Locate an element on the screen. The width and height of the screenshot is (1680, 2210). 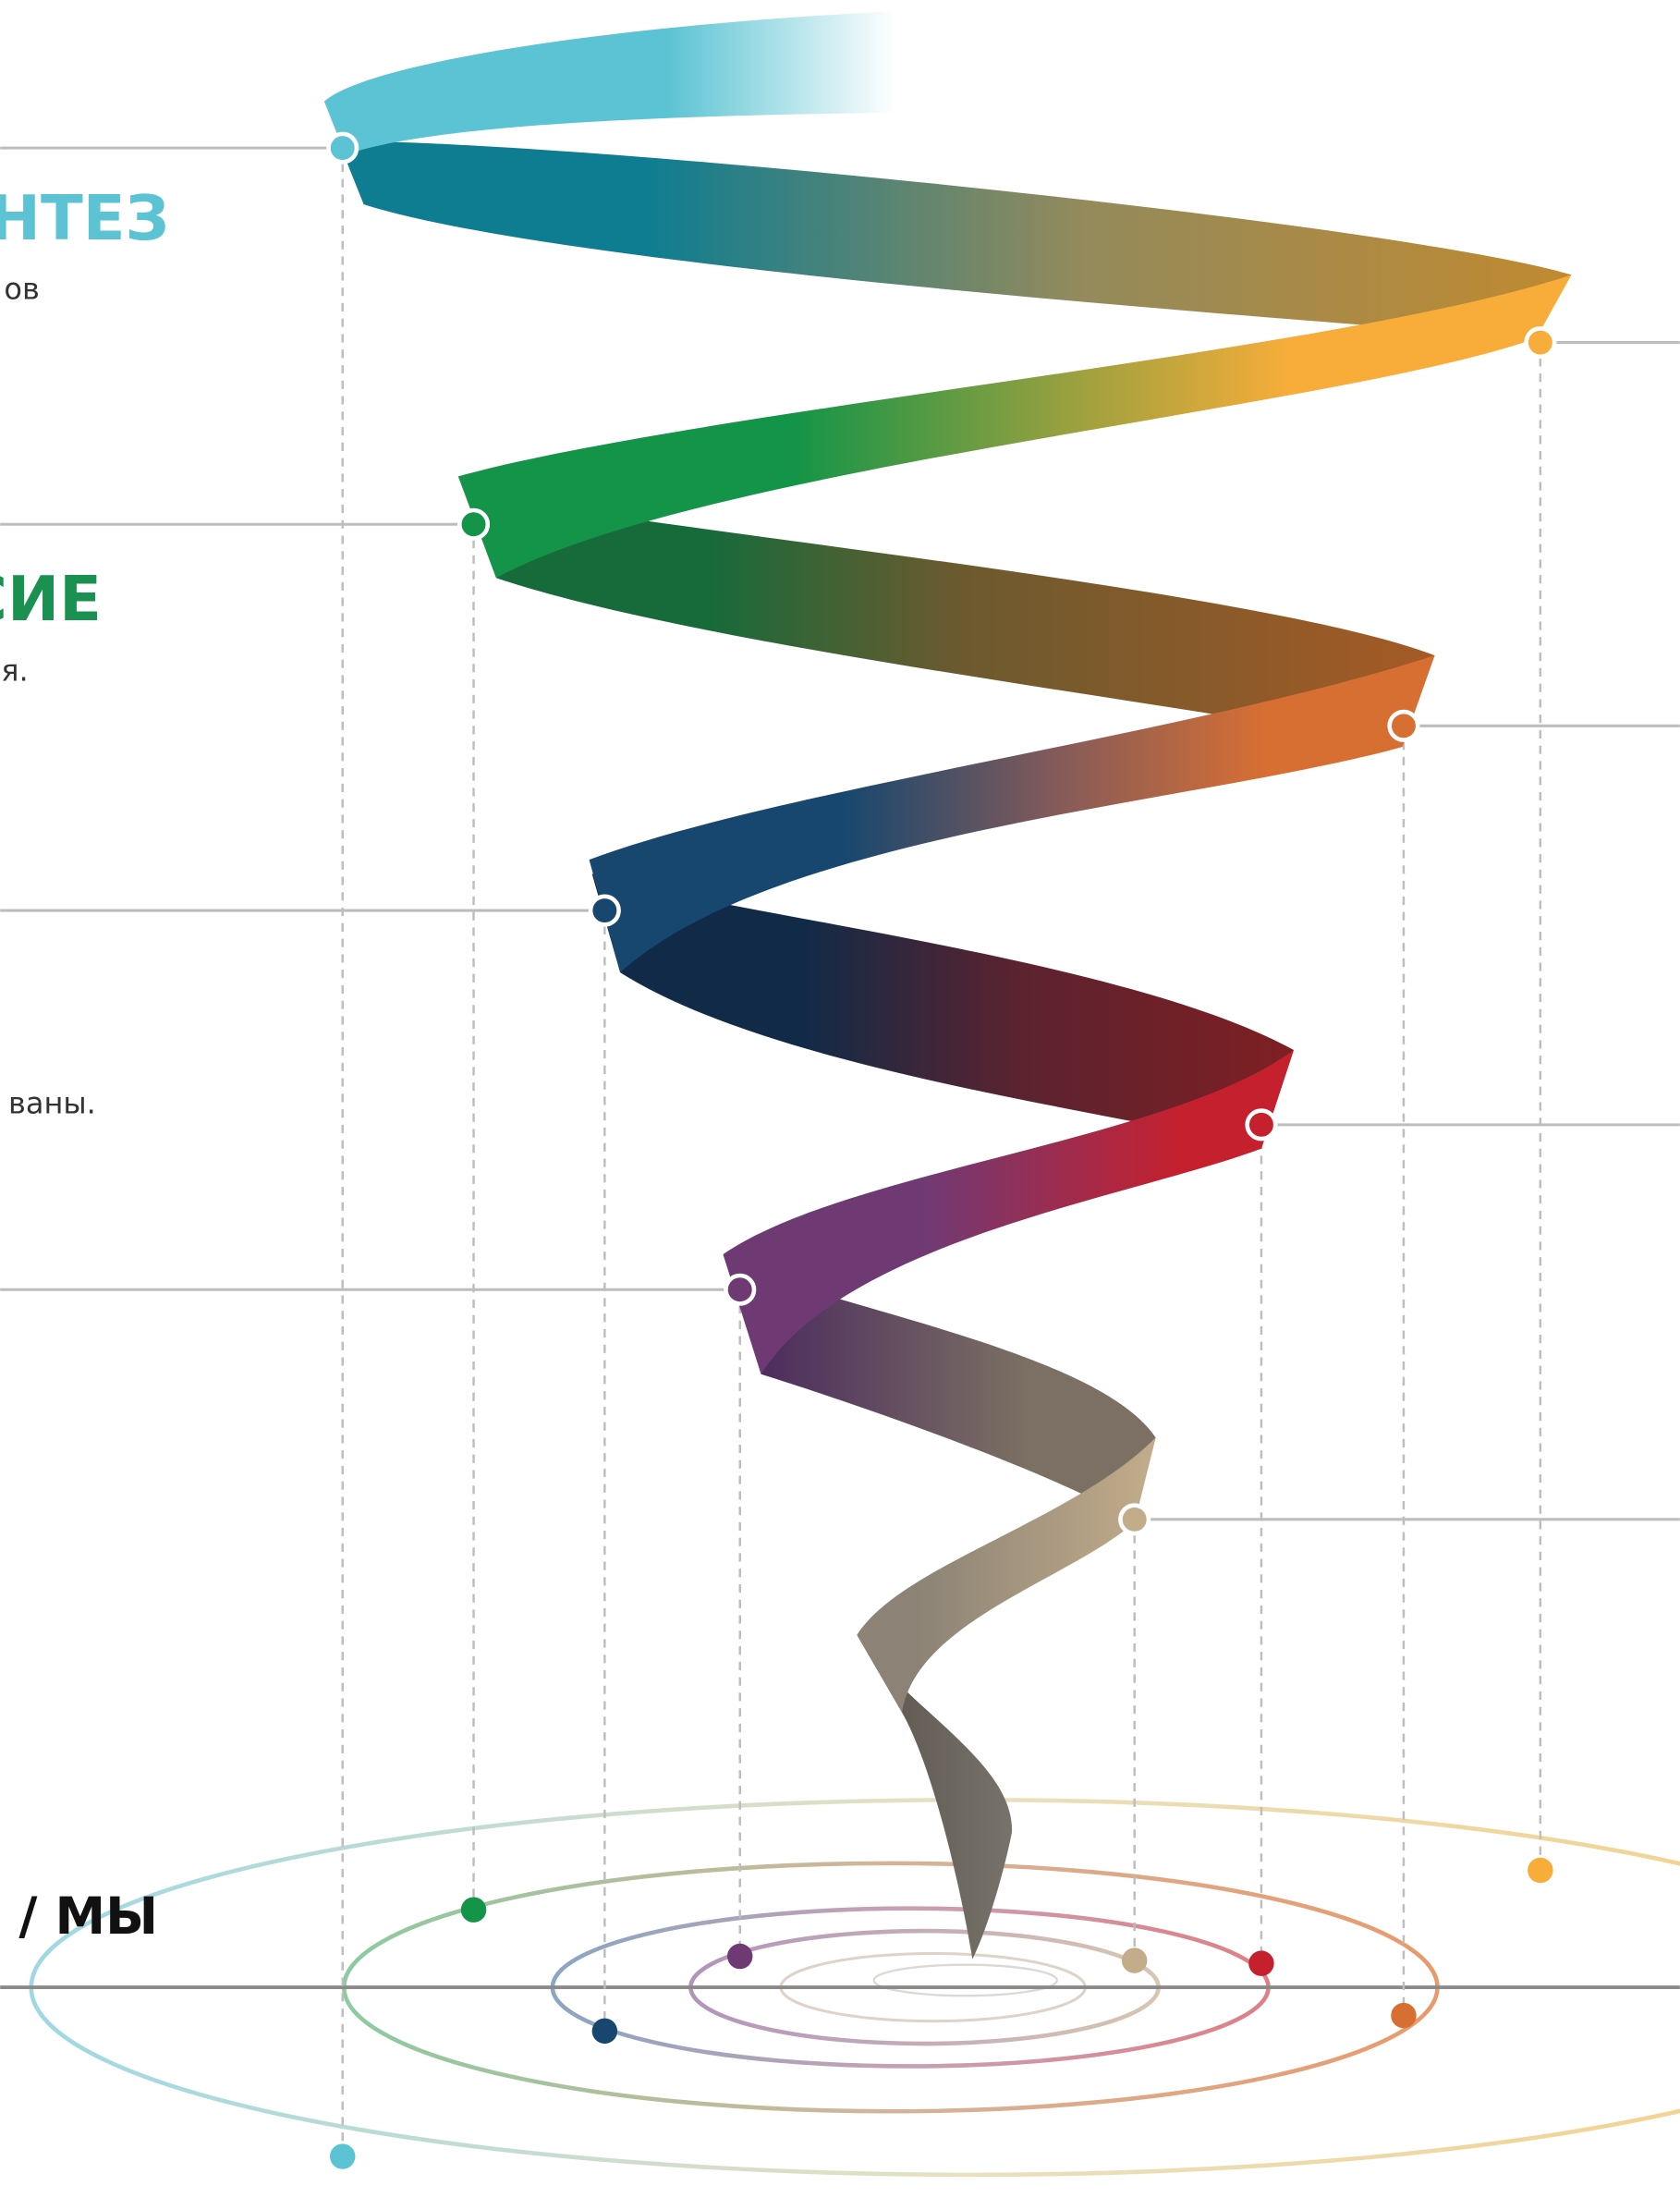
body-text: ваны. is located at coordinates (52, 1103).